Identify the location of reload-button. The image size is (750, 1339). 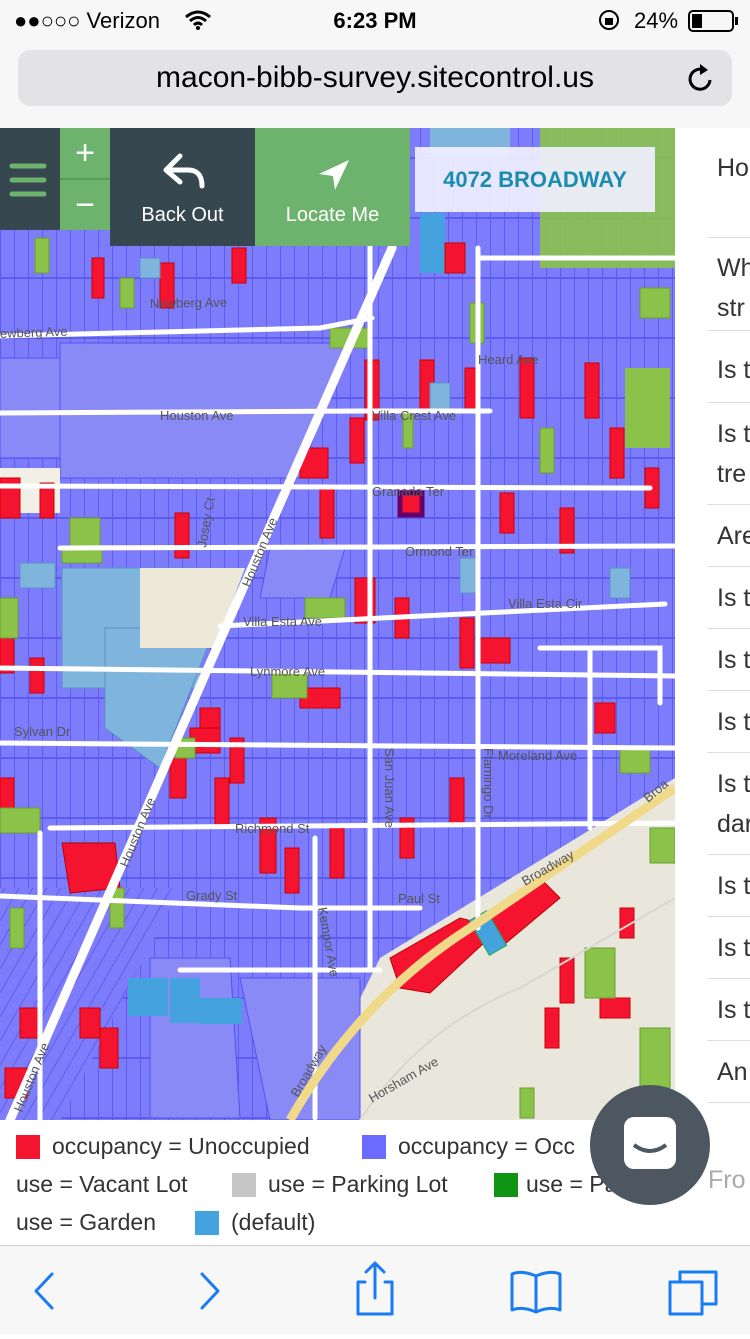
(701, 78).